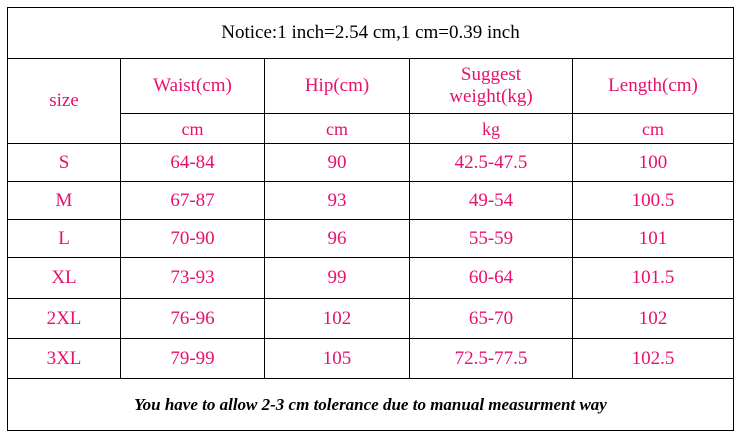 Image resolution: width=739 pixels, height=435 pixels. What do you see at coordinates (653, 238) in the screenshot?
I see `cell-length: 101` at bounding box center [653, 238].